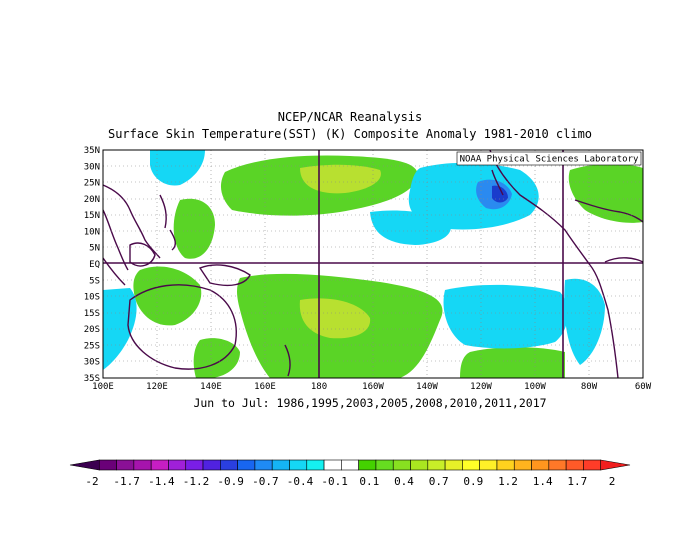  I want to click on warm-anomaly-north-pacific-core, so click(340, 179).